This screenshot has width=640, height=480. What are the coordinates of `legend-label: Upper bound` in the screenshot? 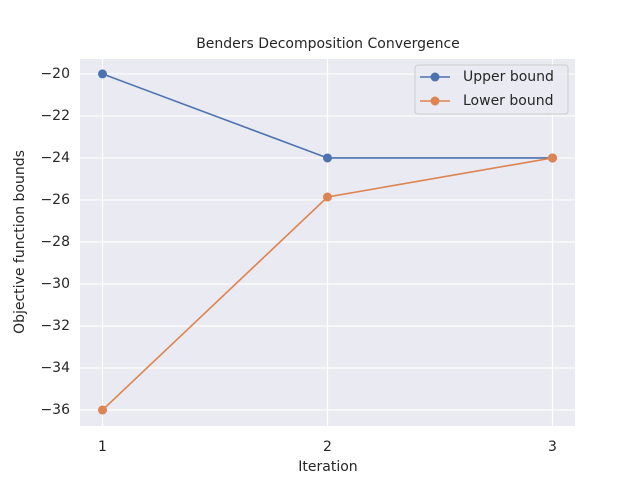 It's located at (508, 77).